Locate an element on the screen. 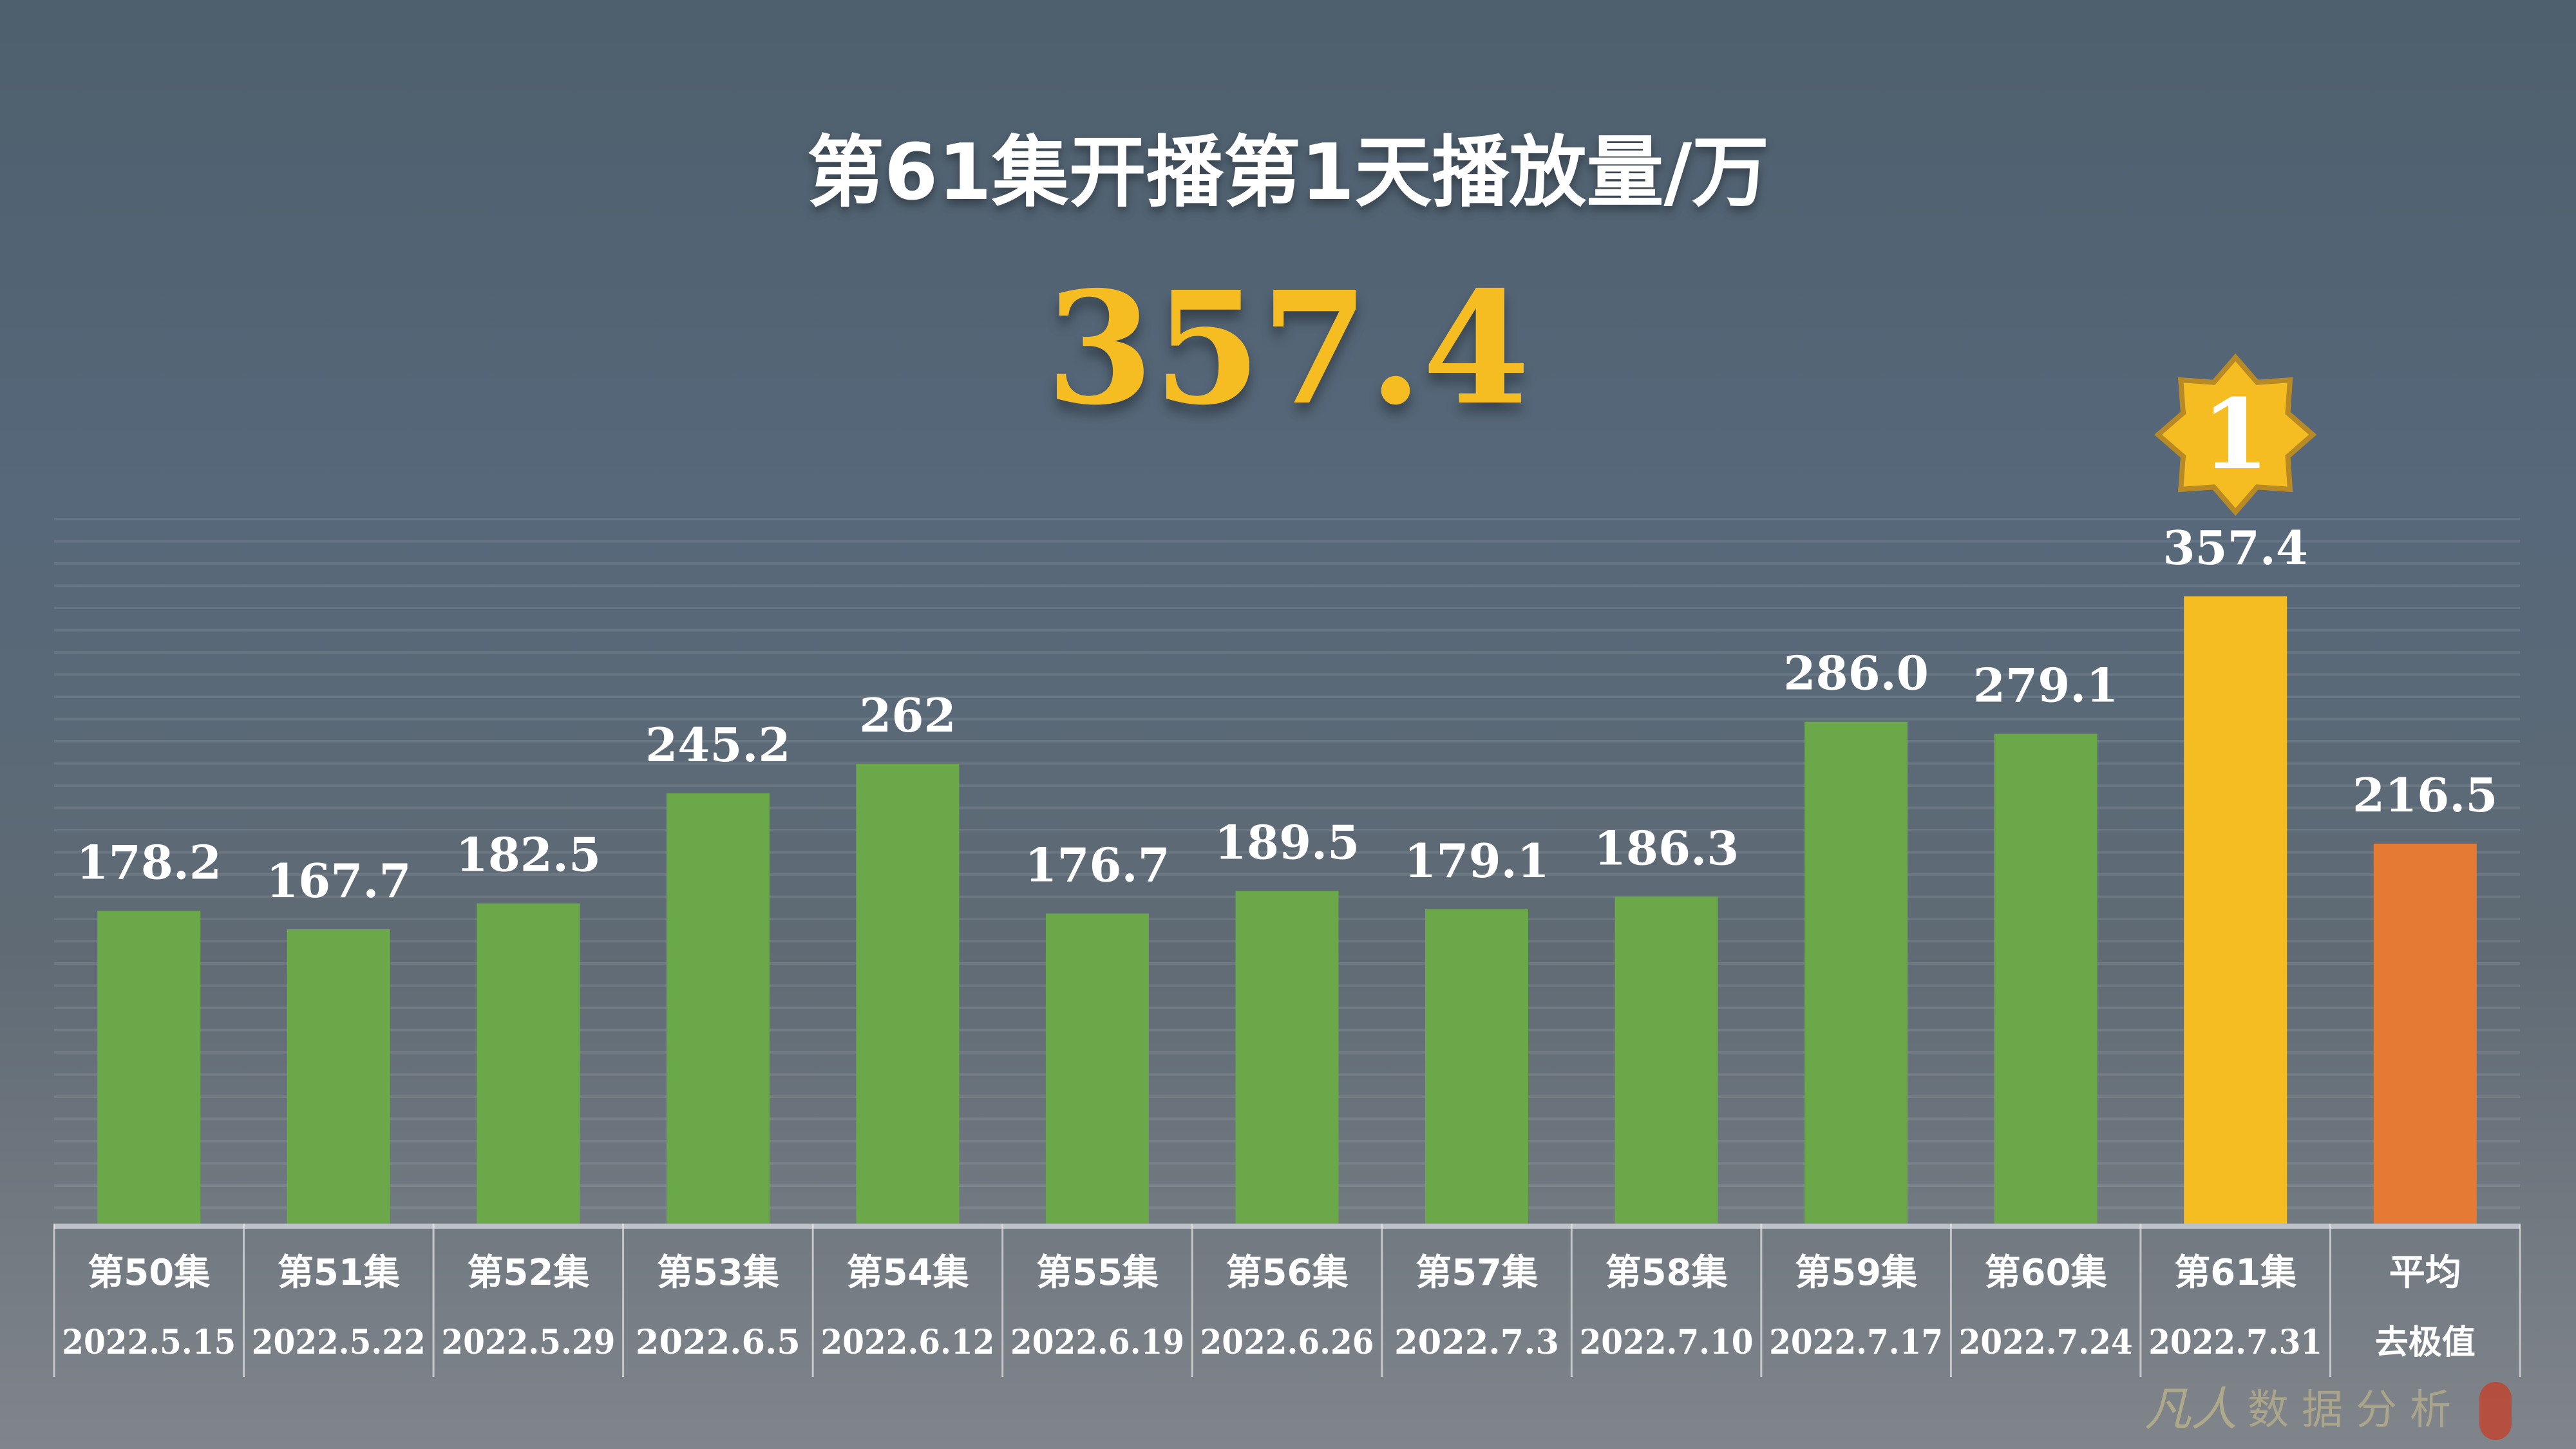 The image size is (2576, 1449). data-label: 357.4 is located at coordinates (2235, 547).